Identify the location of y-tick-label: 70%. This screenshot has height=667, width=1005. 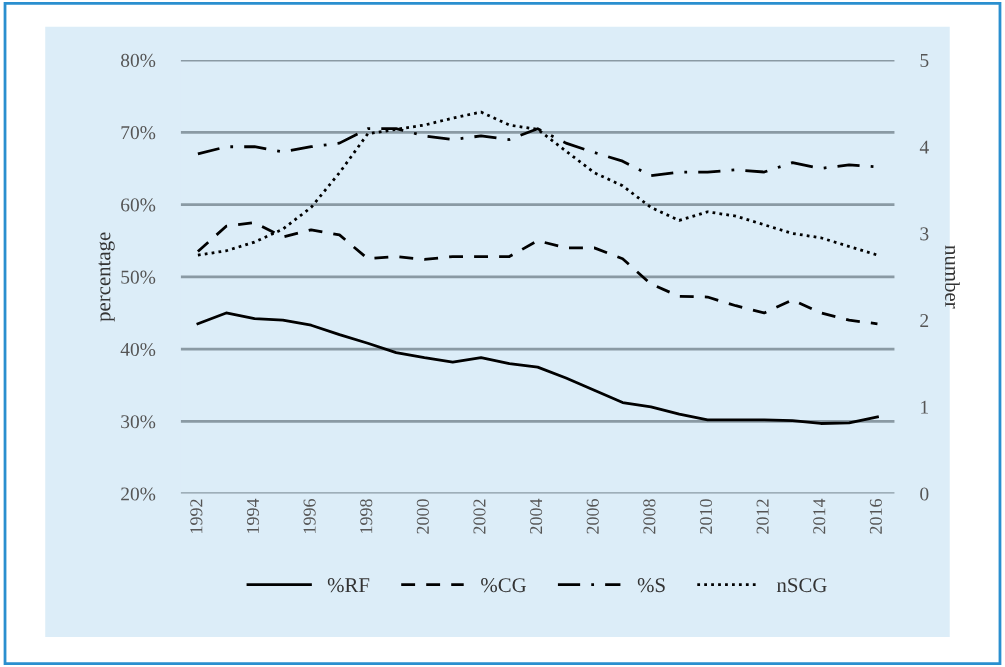
(138, 133).